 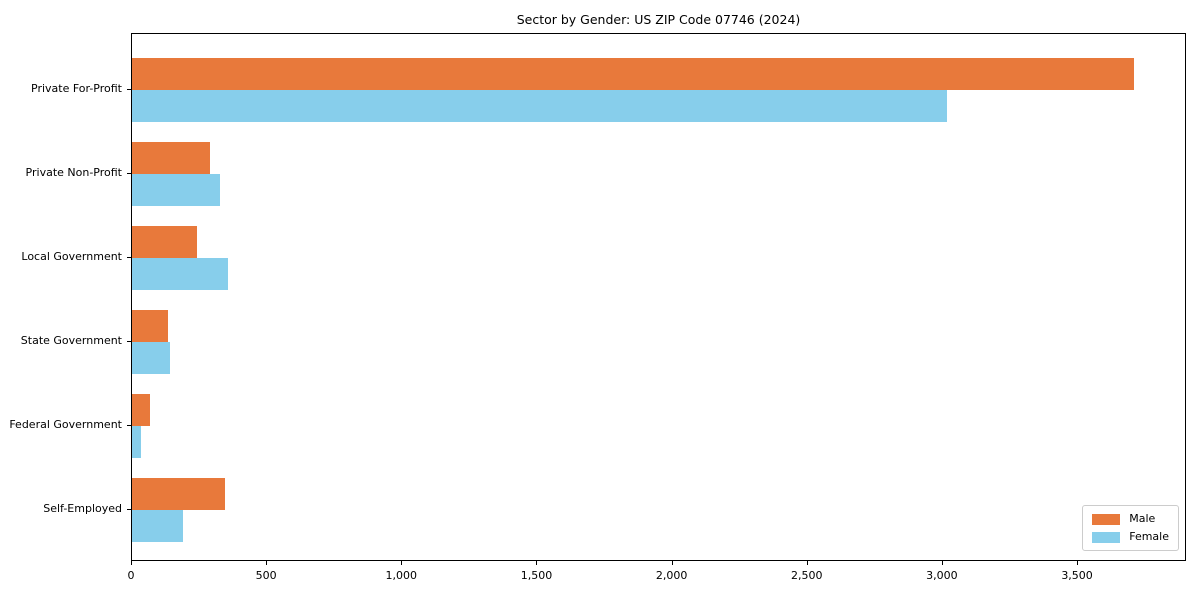 I want to click on ytick-label-private-for-profit: Private For-Profit, so click(x=76, y=88).